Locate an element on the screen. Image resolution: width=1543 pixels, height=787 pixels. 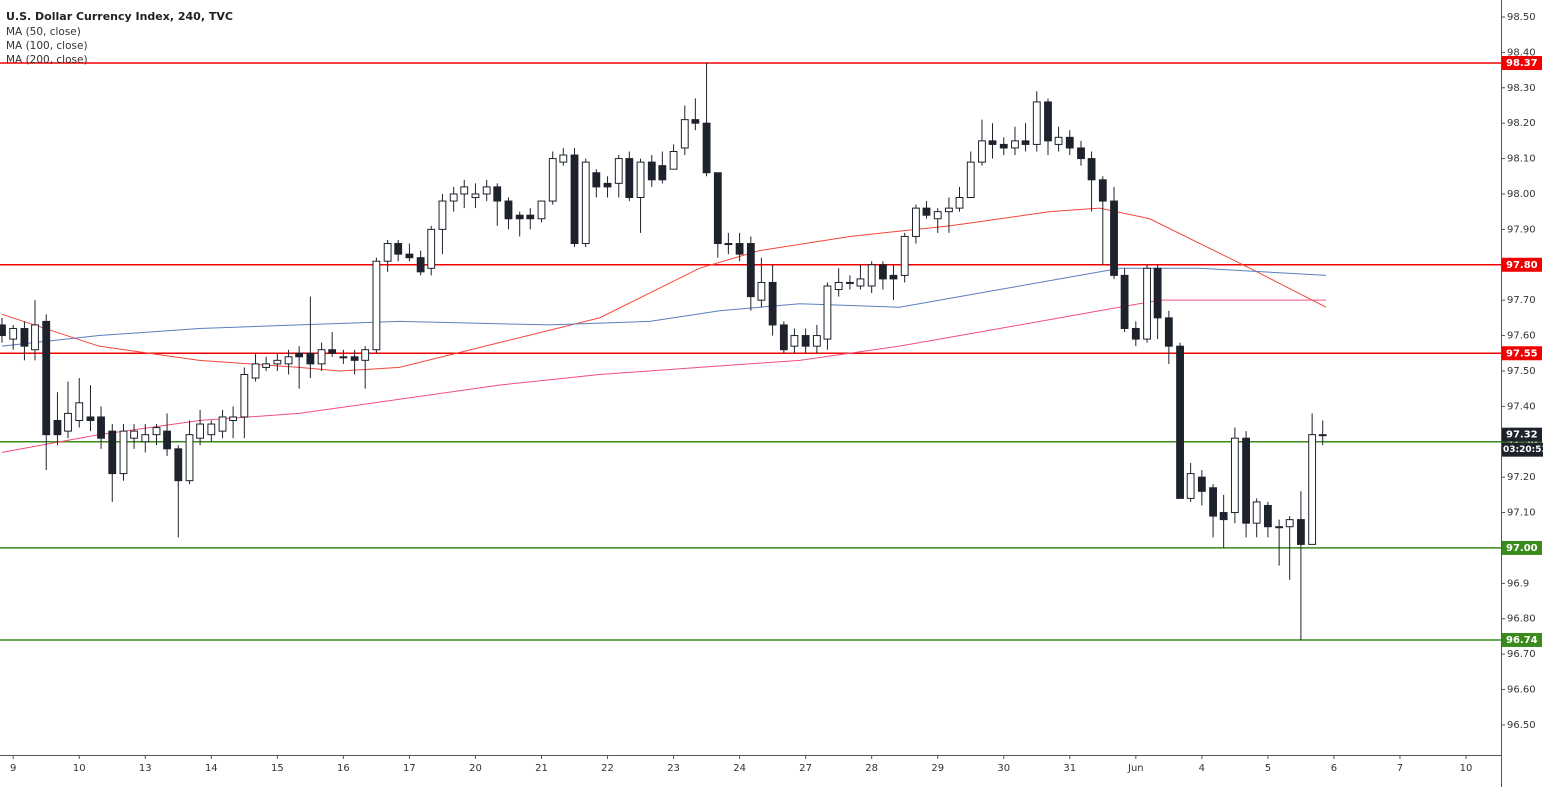
x-tick-label: 23 is located at coordinates (673, 768).